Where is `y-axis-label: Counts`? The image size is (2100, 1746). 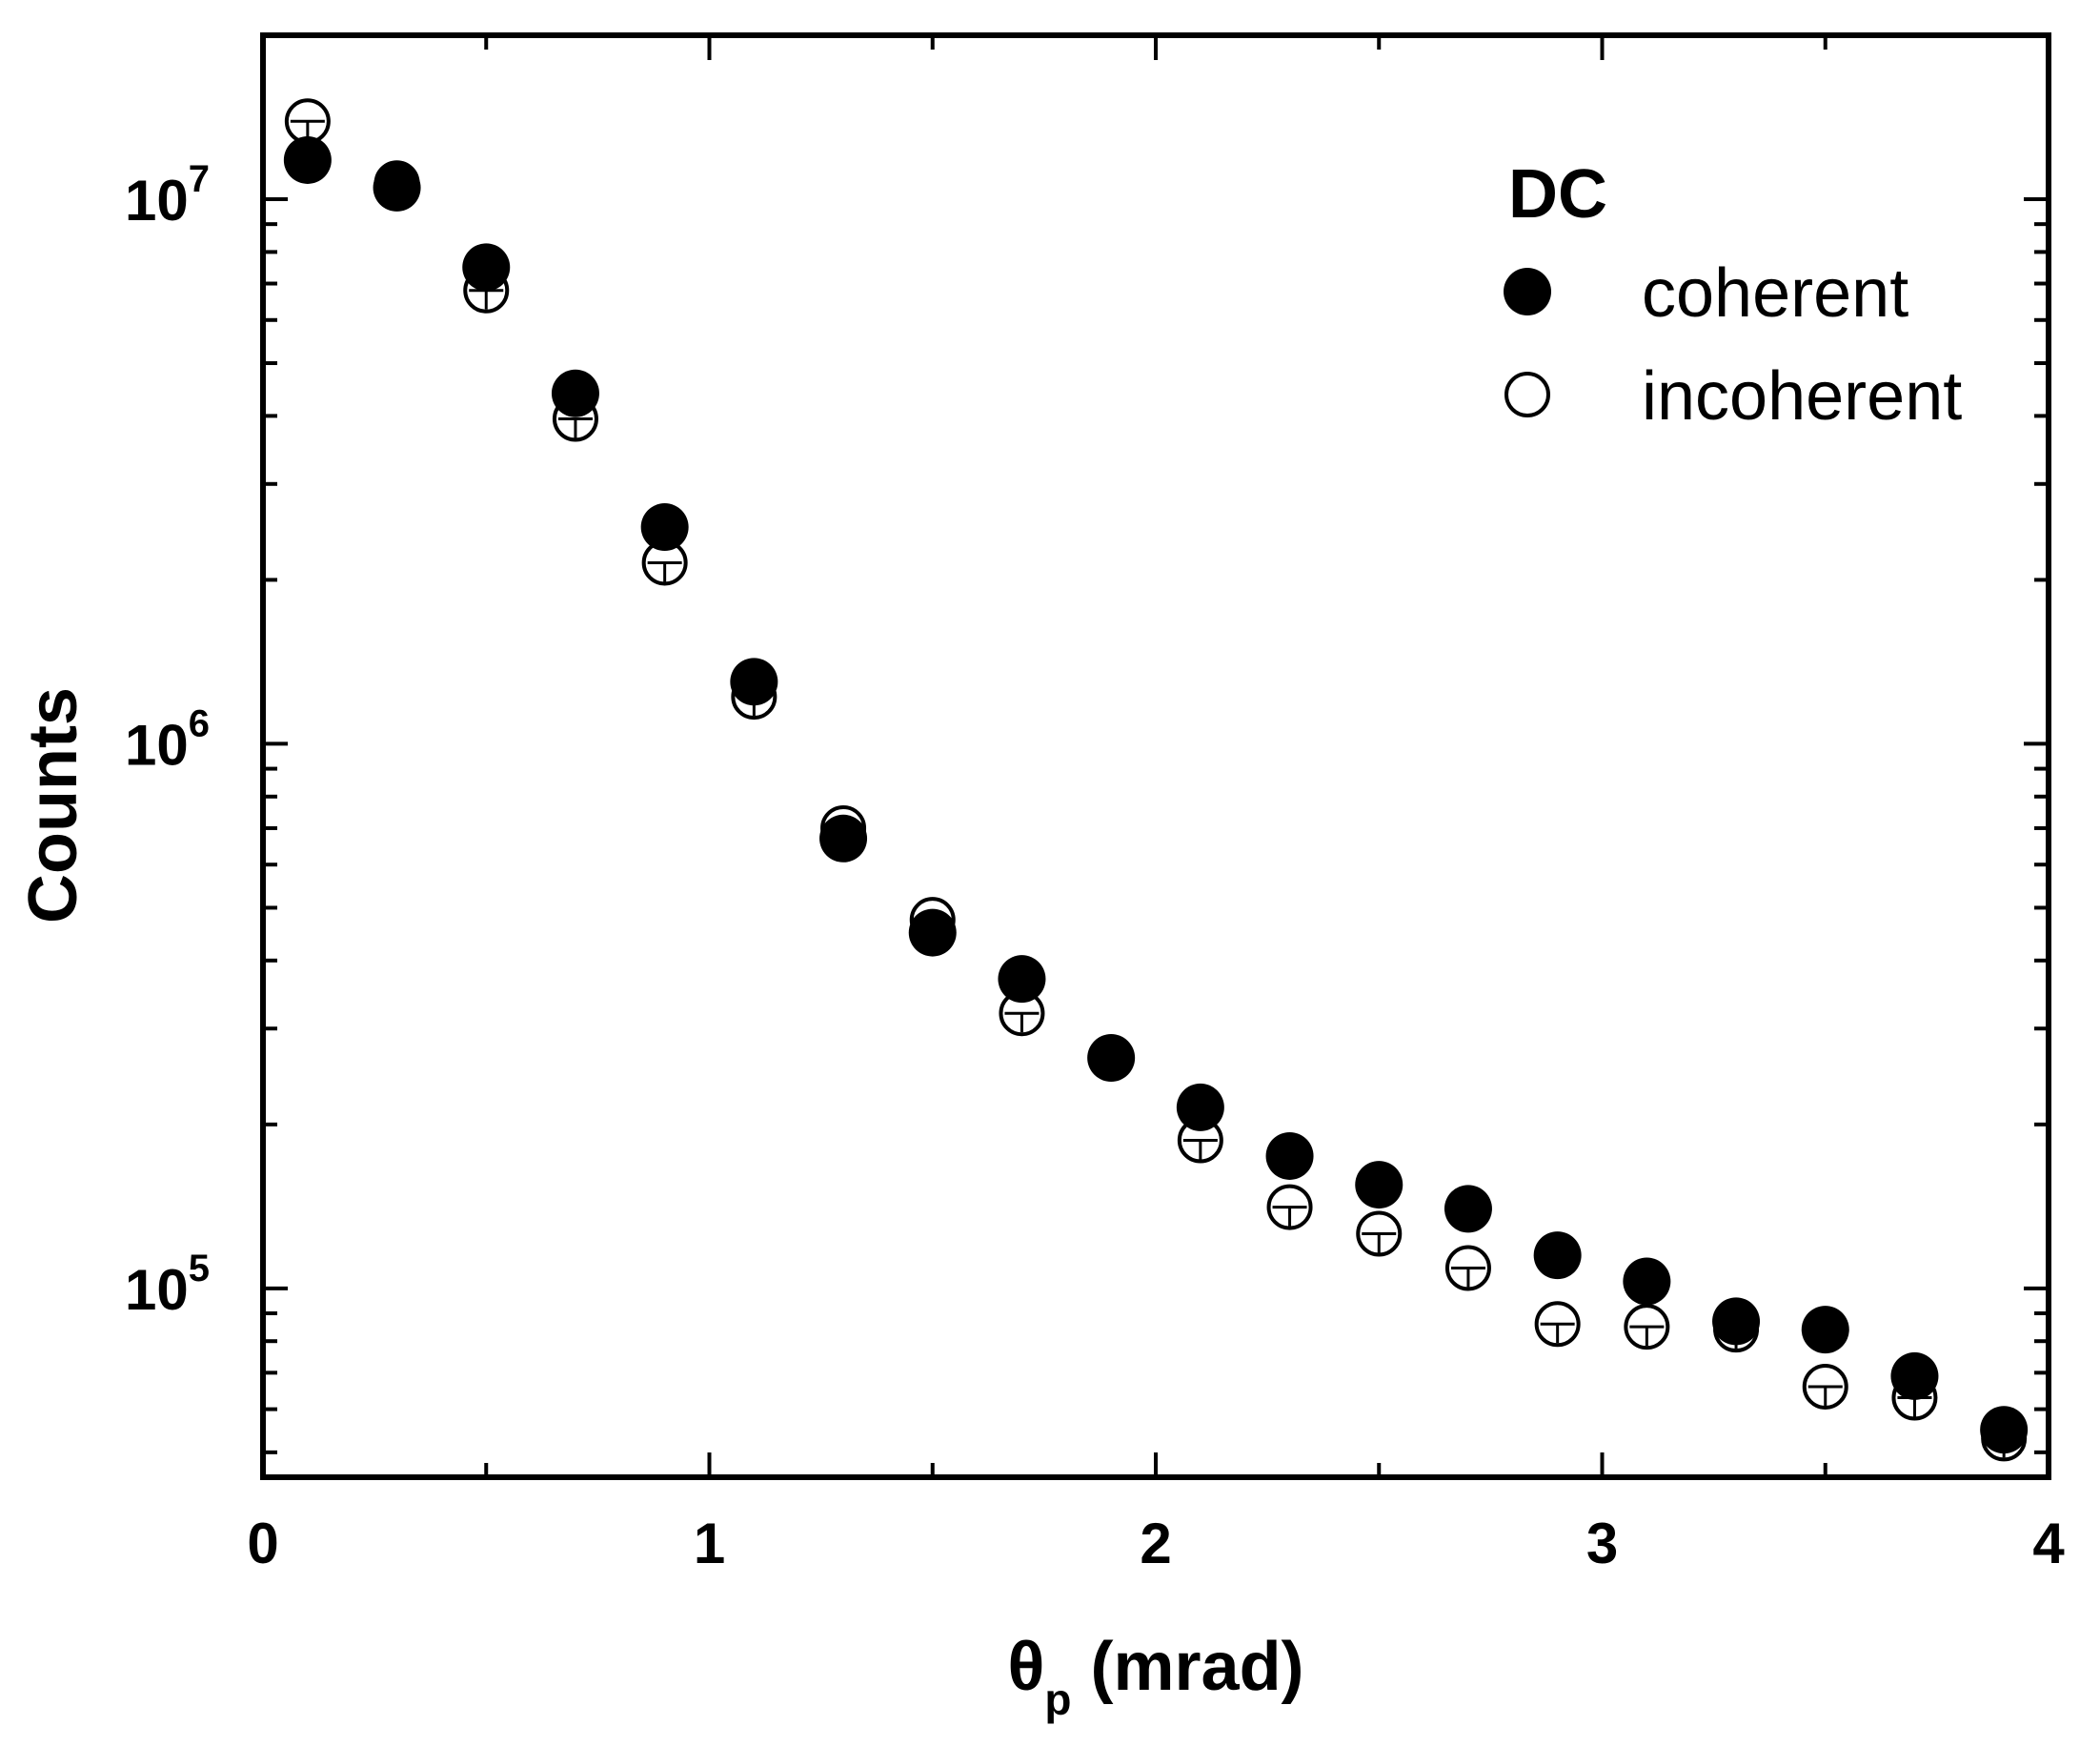
y-axis-label: Counts is located at coordinates (53, 805).